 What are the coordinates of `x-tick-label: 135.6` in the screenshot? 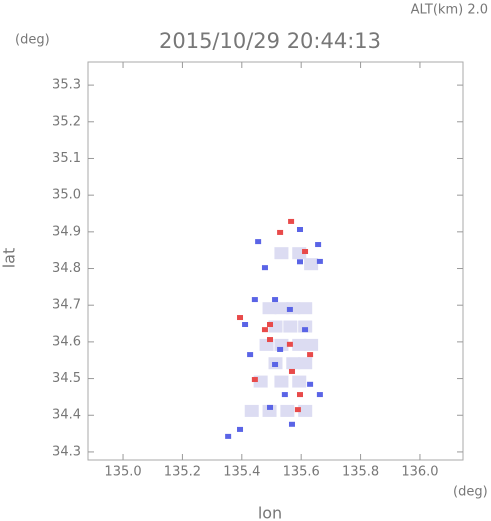 It's located at (301, 472).